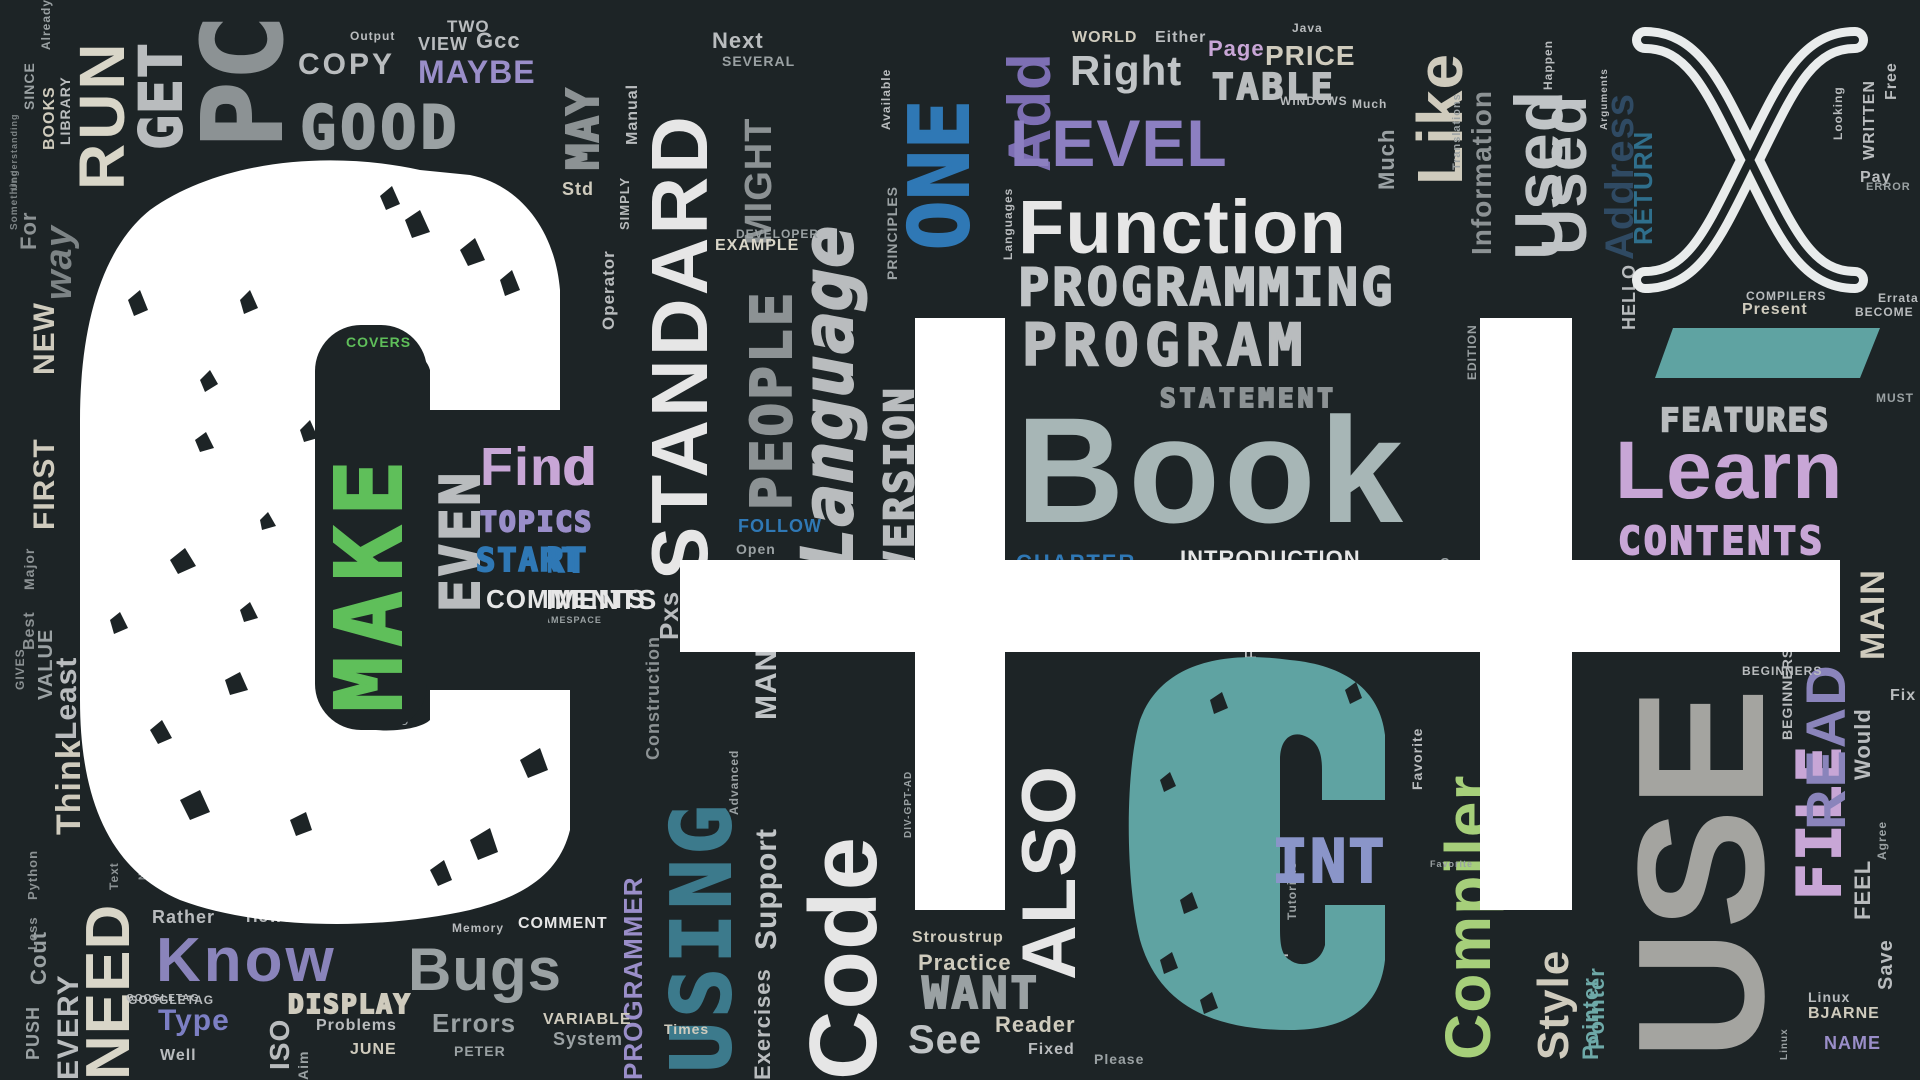 The width and height of the screenshot is (1920, 1080). I want to click on word: NEW, so click(44, 338).